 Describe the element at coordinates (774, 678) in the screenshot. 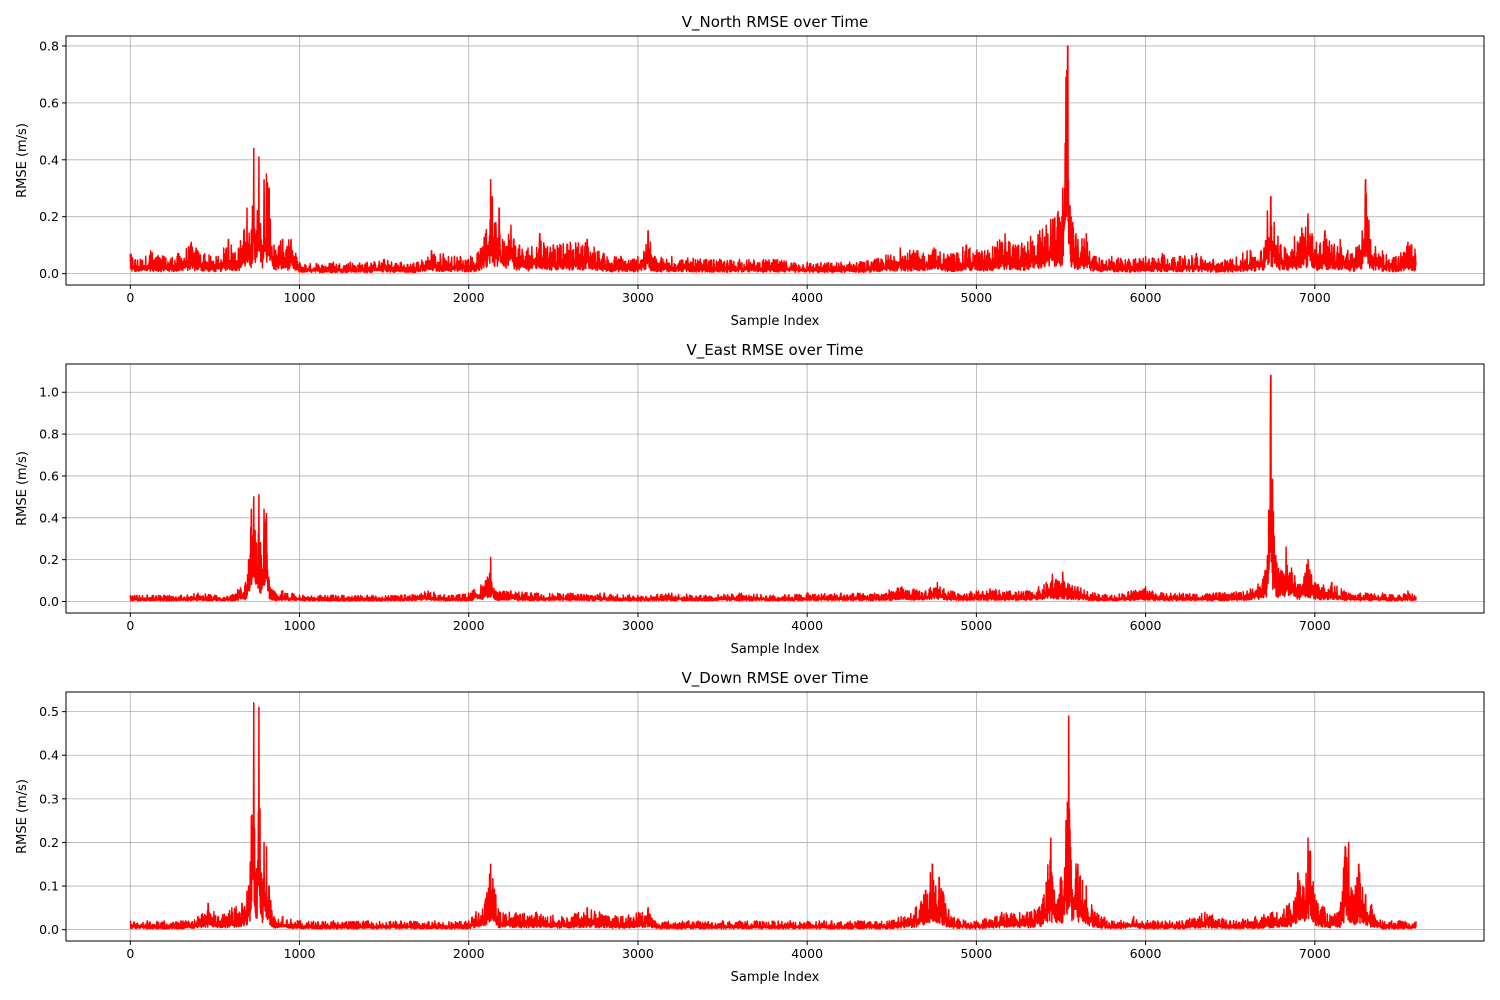

I see `chart-title: V_Down RMSE over Time` at that location.